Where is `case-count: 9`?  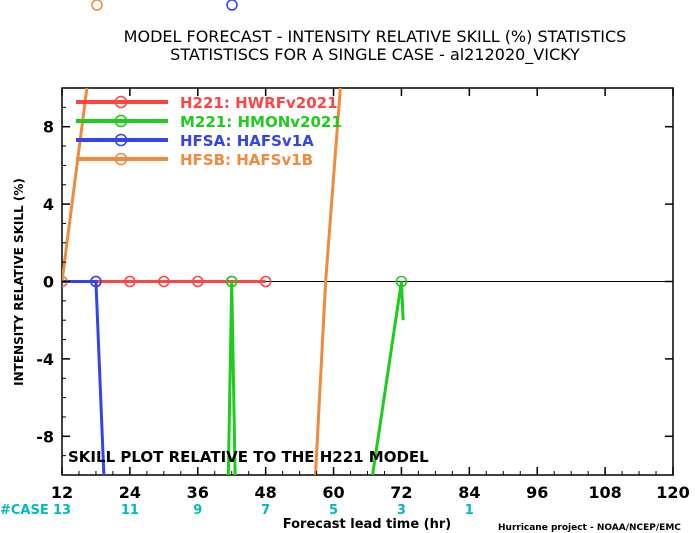 case-count: 9 is located at coordinates (197, 510).